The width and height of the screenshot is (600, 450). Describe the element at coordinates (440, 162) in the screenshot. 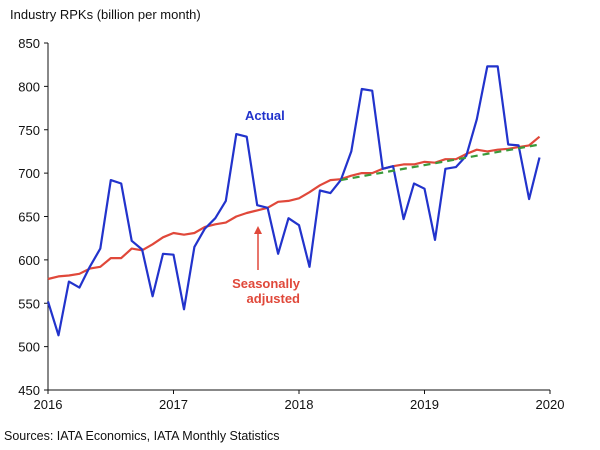

I see `trend-line-dashed` at that location.